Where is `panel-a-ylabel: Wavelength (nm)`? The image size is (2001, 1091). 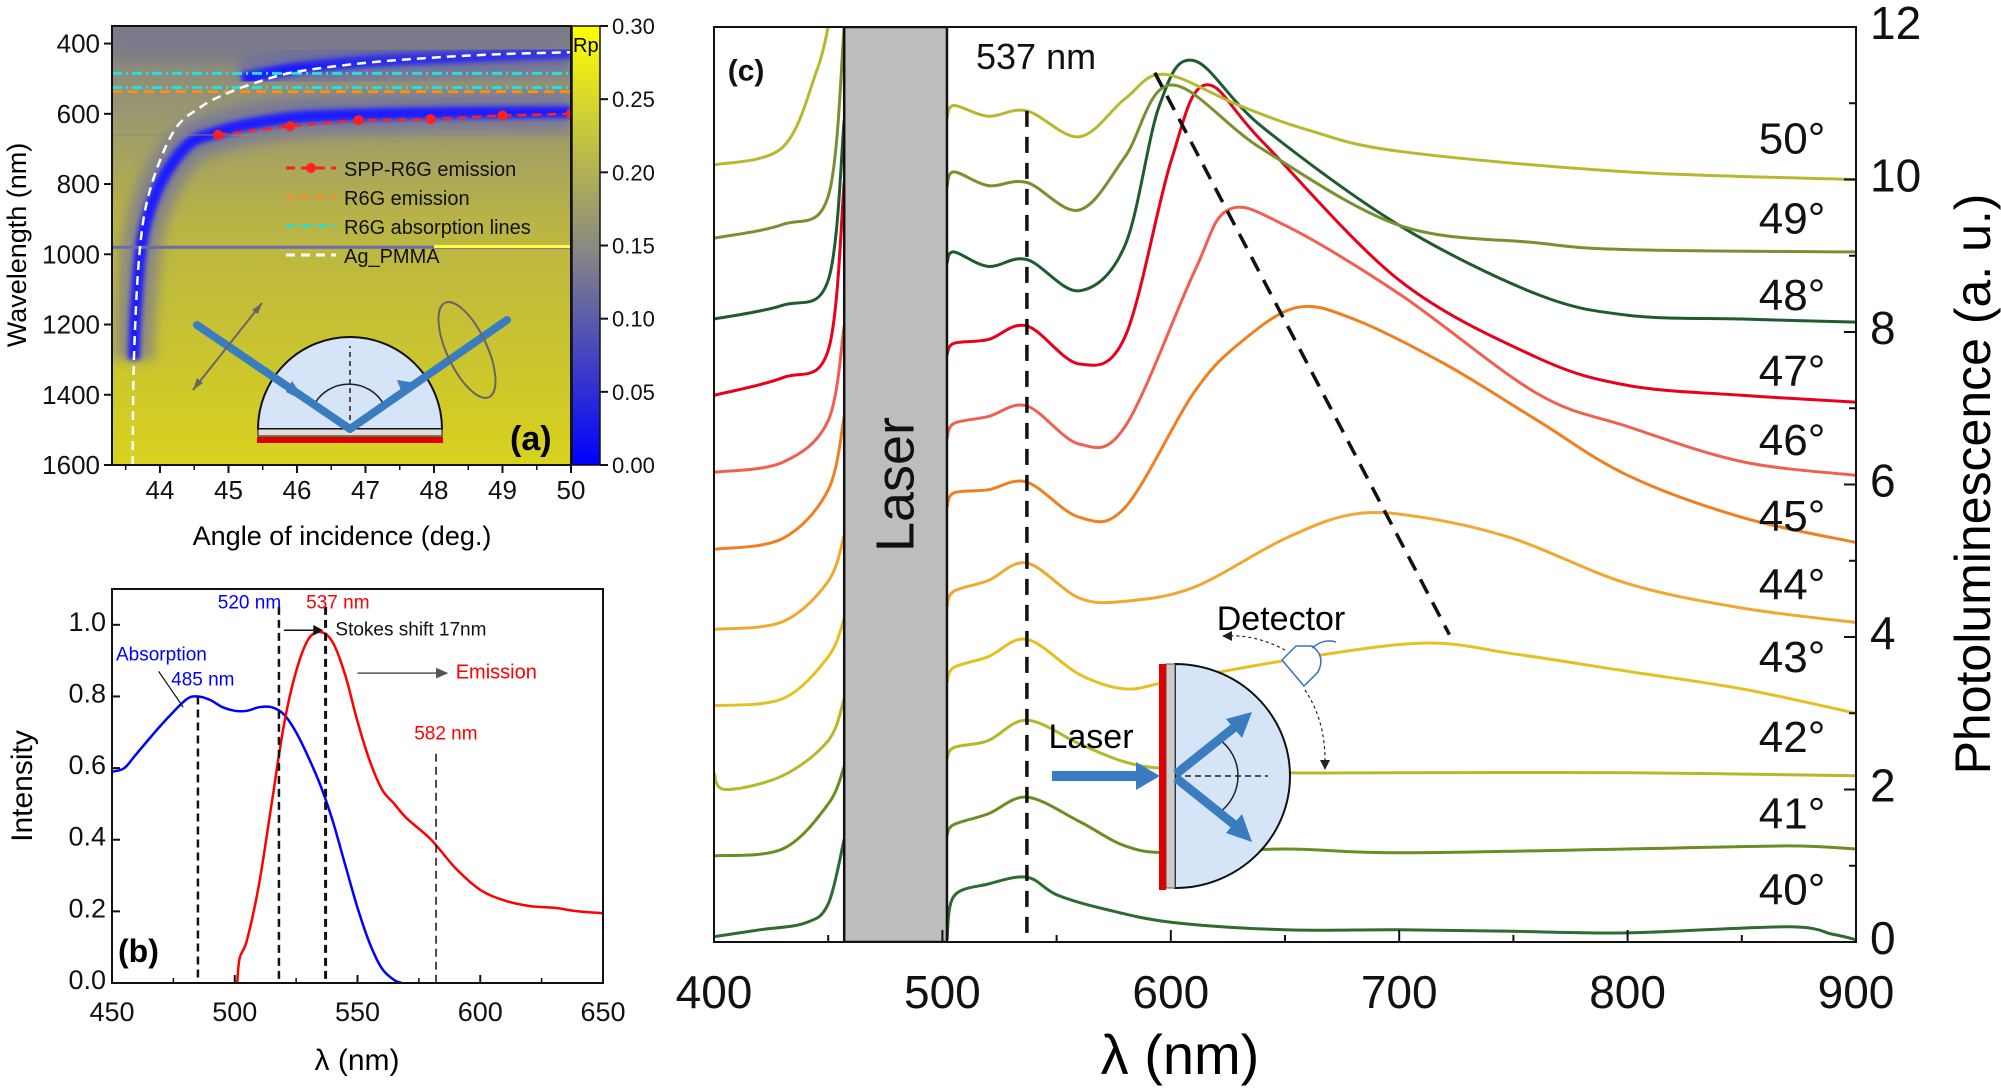 panel-a-ylabel: Wavelength (nm) is located at coordinates (17, 245).